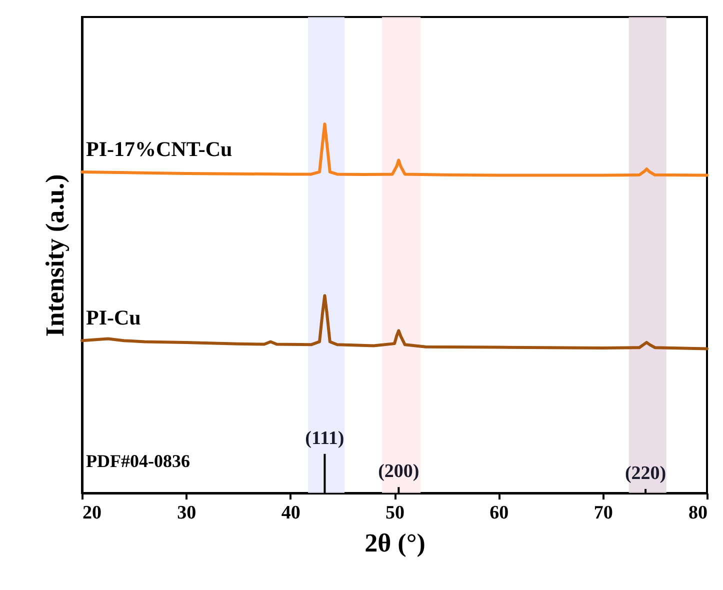 The height and width of the screenshot is (590, 723). Describe the element at coordinates (399, 471) in the screenshot. I see `annotation: (200)` at that location.